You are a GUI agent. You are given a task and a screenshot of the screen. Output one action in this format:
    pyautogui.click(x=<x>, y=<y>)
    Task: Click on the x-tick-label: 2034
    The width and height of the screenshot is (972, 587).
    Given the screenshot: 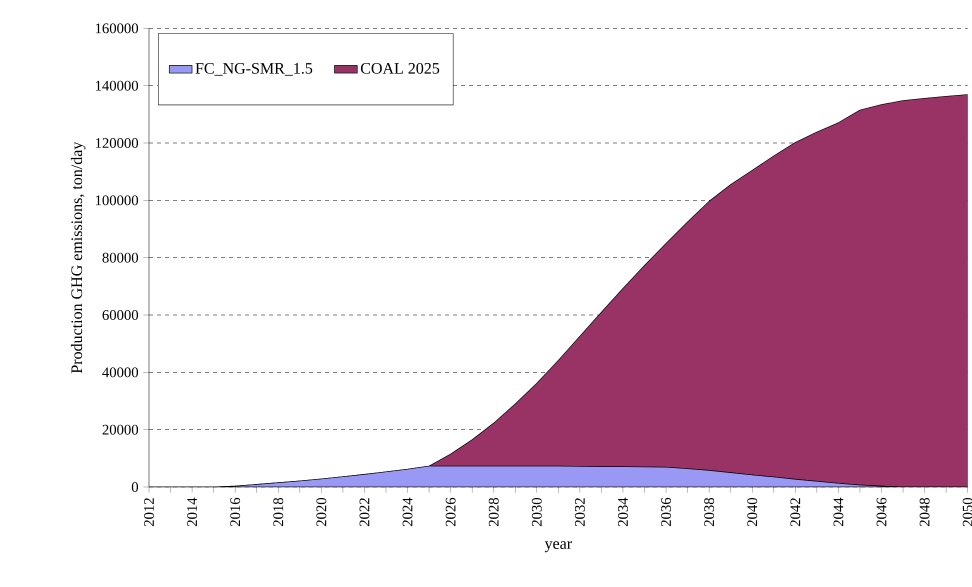 What is the action you would take?
    pyautogui.click(x=623, y=512)
    